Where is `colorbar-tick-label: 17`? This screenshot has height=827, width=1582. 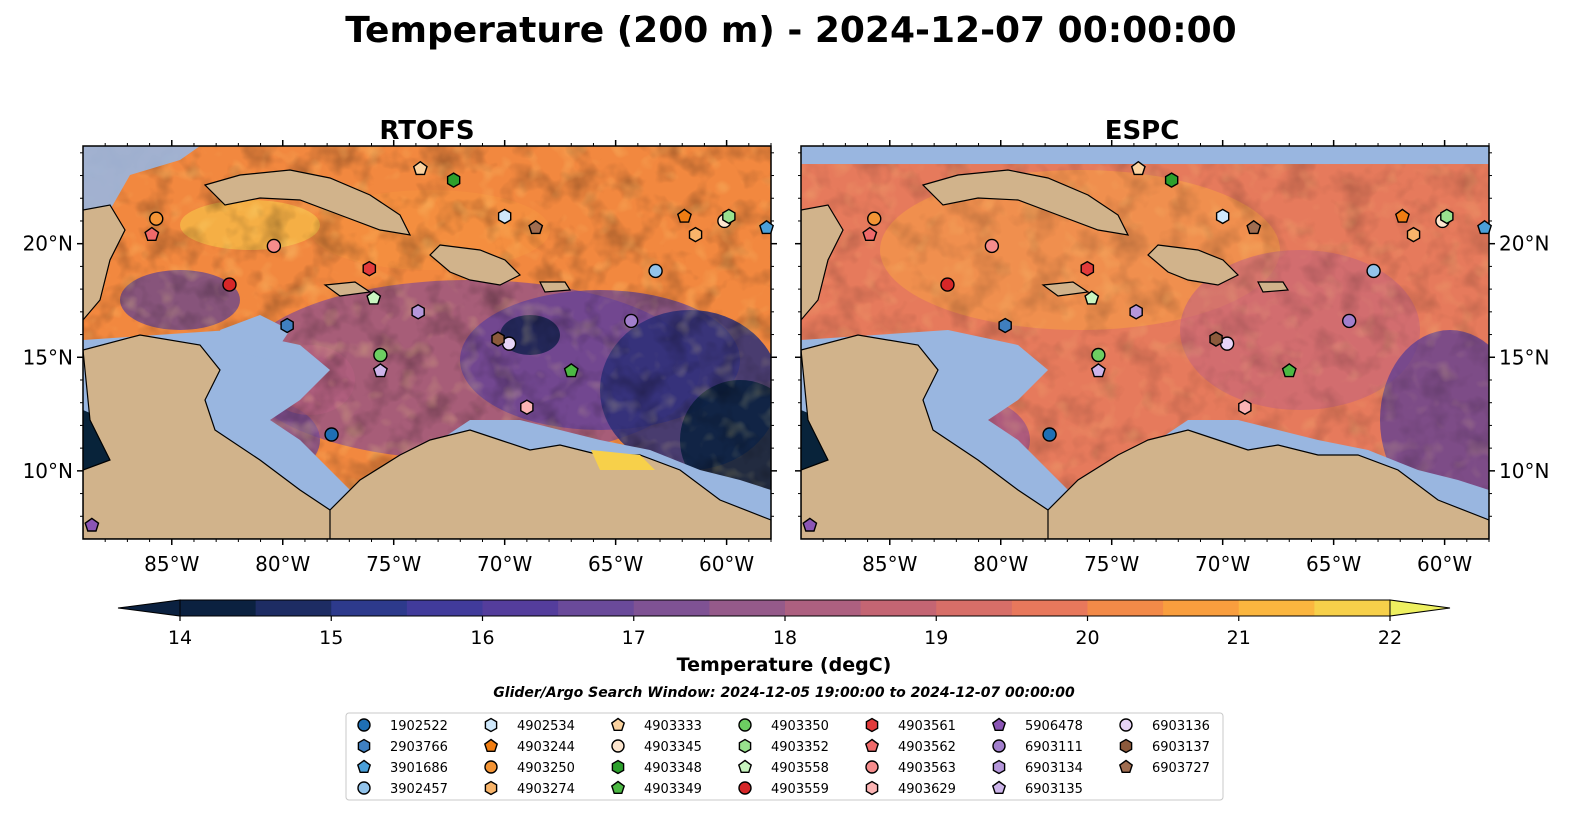
colorbar-tick-label: 17 is located at coordinates (634, 638).